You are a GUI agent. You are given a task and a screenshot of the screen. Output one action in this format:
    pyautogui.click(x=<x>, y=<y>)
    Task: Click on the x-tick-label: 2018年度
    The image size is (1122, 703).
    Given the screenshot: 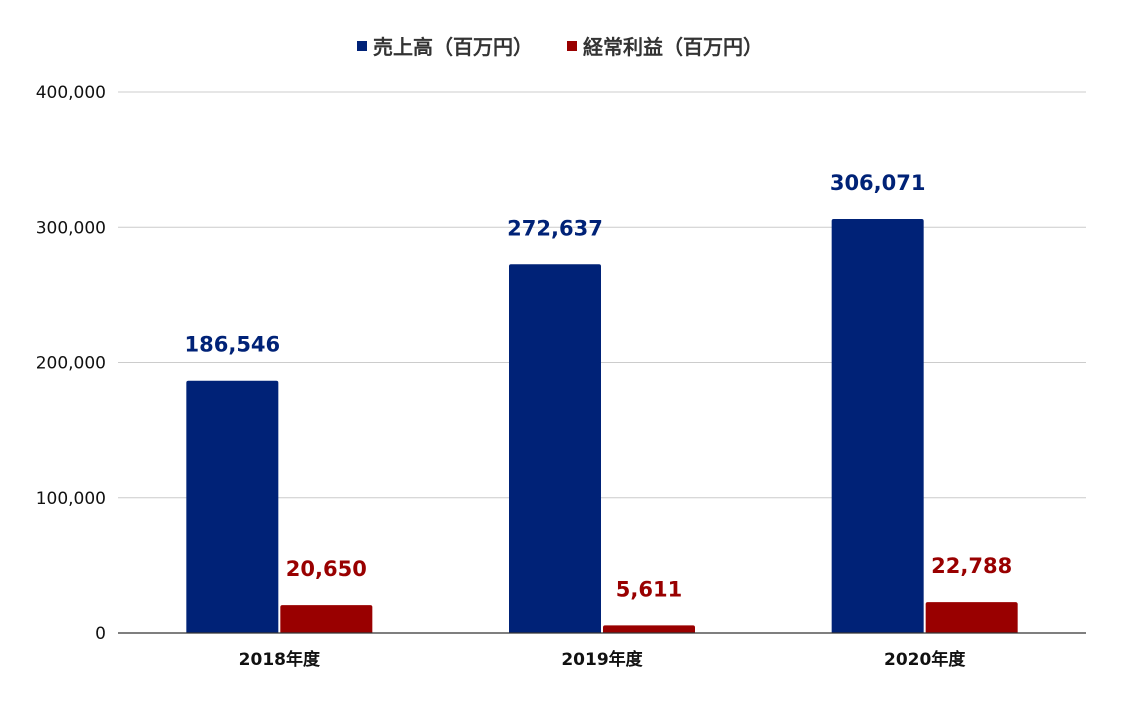 What is the action you would take?
    pyautogui.click(x=280, y=659)
    